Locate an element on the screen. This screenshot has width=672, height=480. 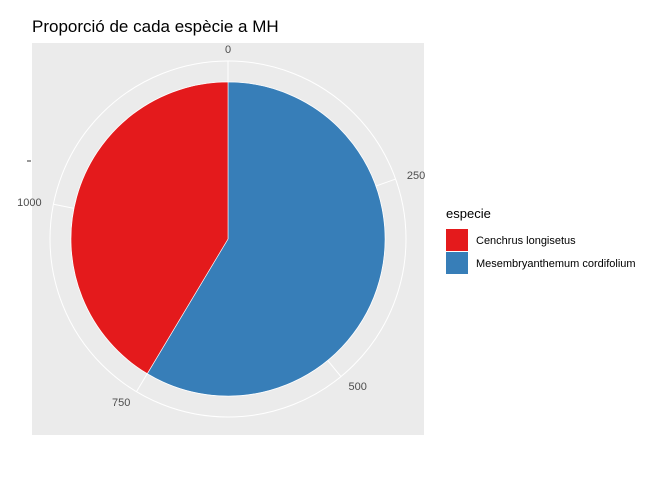
tick-label-0: 0 is located at coordinates (228, 50).